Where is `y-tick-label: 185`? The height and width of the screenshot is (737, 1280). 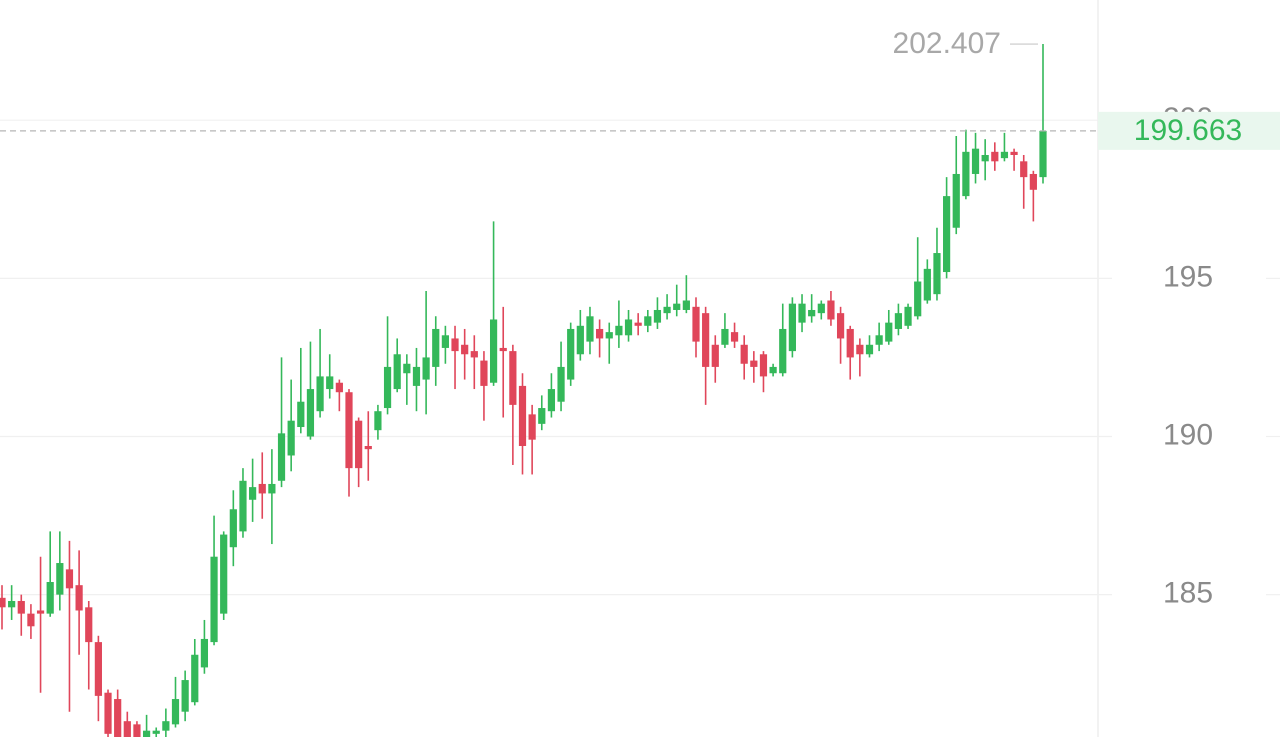 y-tick-label: 185 is located at coordinates (1188, 593).